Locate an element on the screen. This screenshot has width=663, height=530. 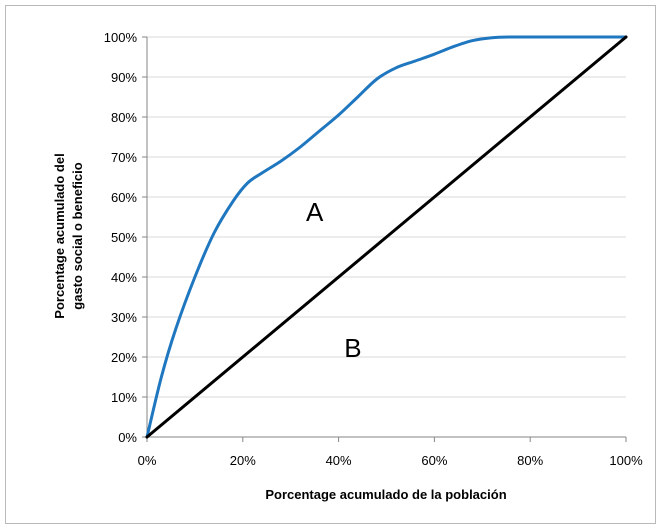
y-tick-label-0: 0% is located at coordinates (127, 437).